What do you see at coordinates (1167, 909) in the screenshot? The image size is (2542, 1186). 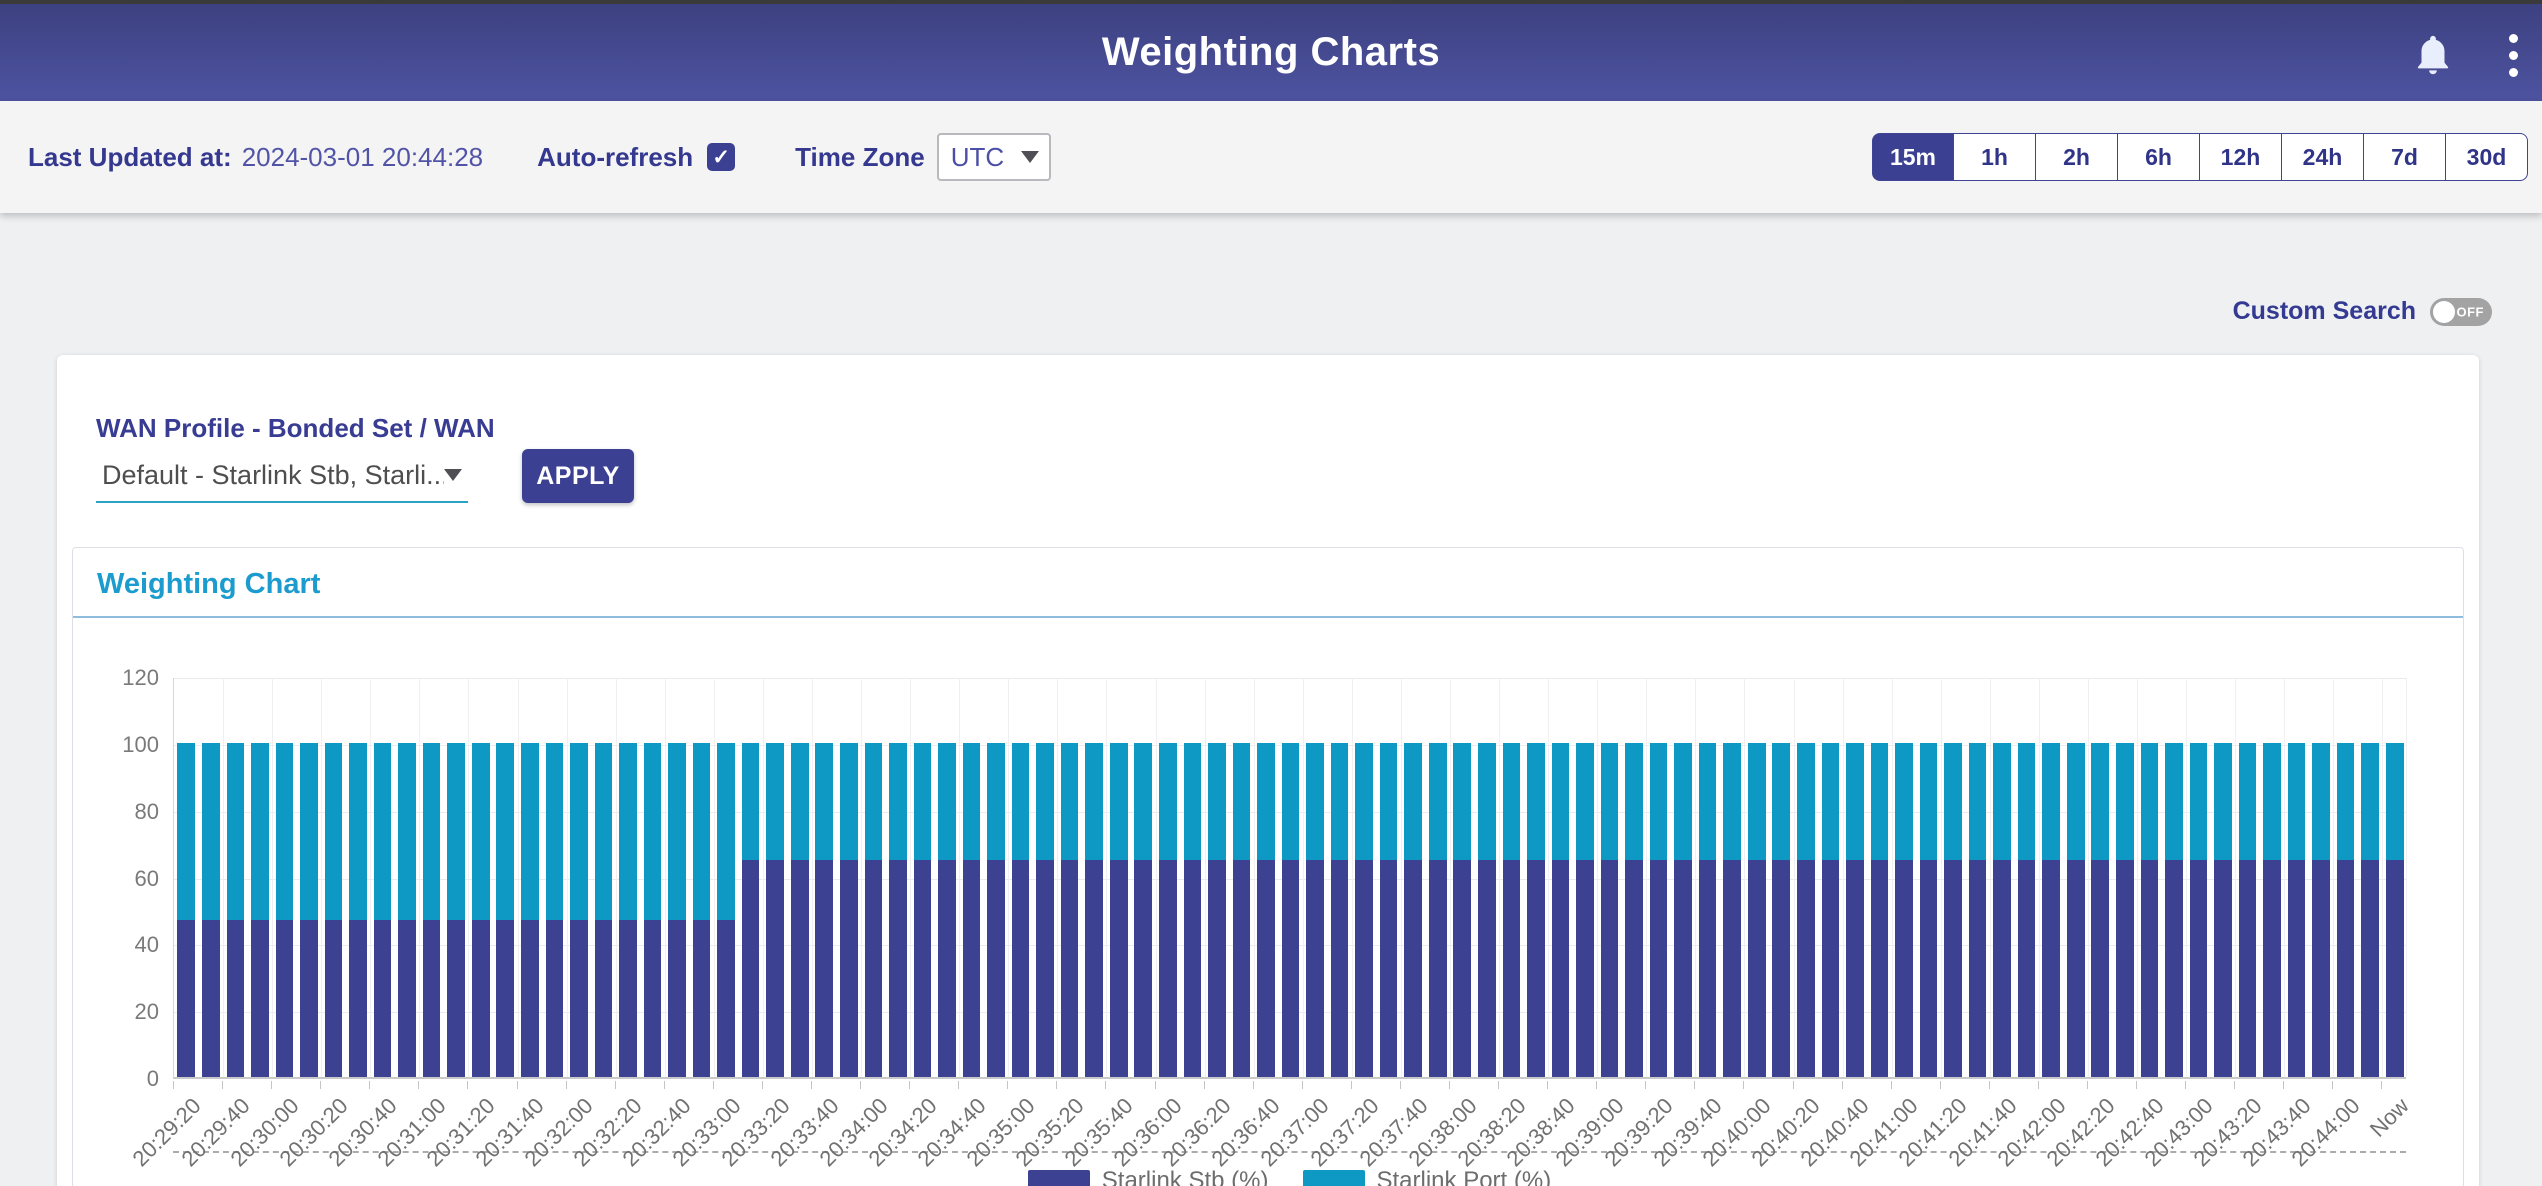 I see `bar-20:36:00` at bounding box center [1167, 909].